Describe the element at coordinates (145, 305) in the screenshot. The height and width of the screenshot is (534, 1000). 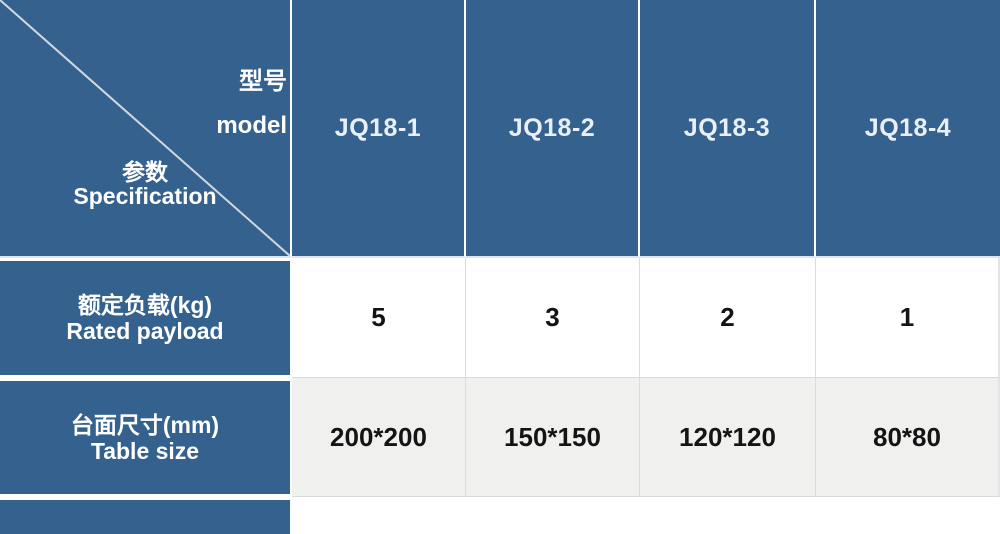
I see `row-label-zh: 额定负载(kg)` at that location.